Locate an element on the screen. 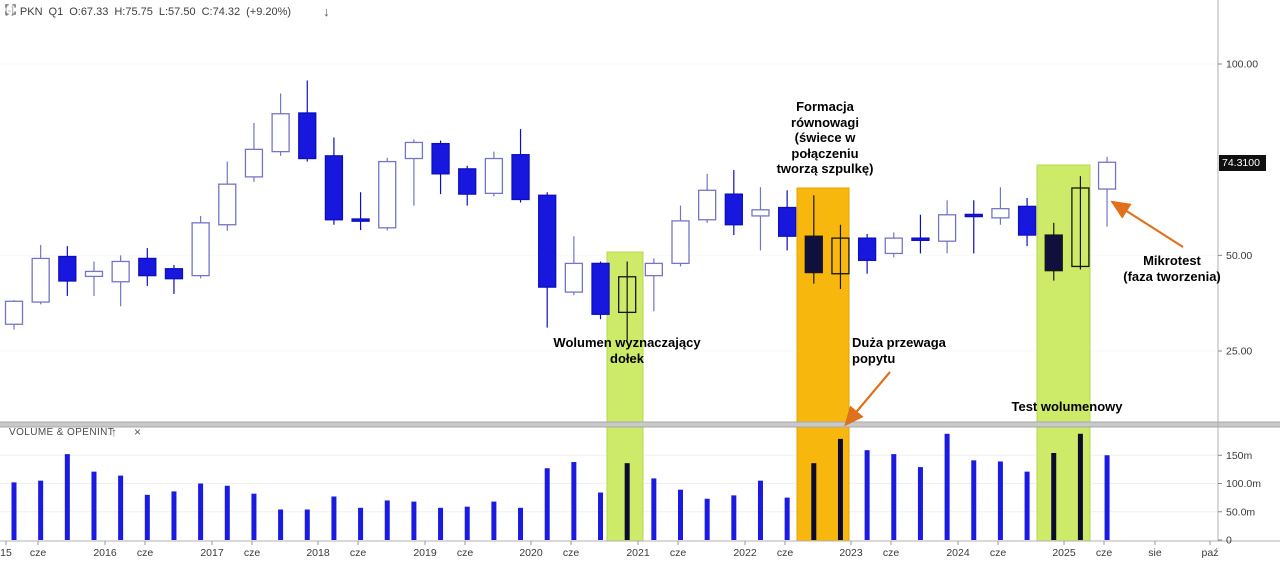  pane-collapse-icon: [-] is located at coordinates (9, 11).